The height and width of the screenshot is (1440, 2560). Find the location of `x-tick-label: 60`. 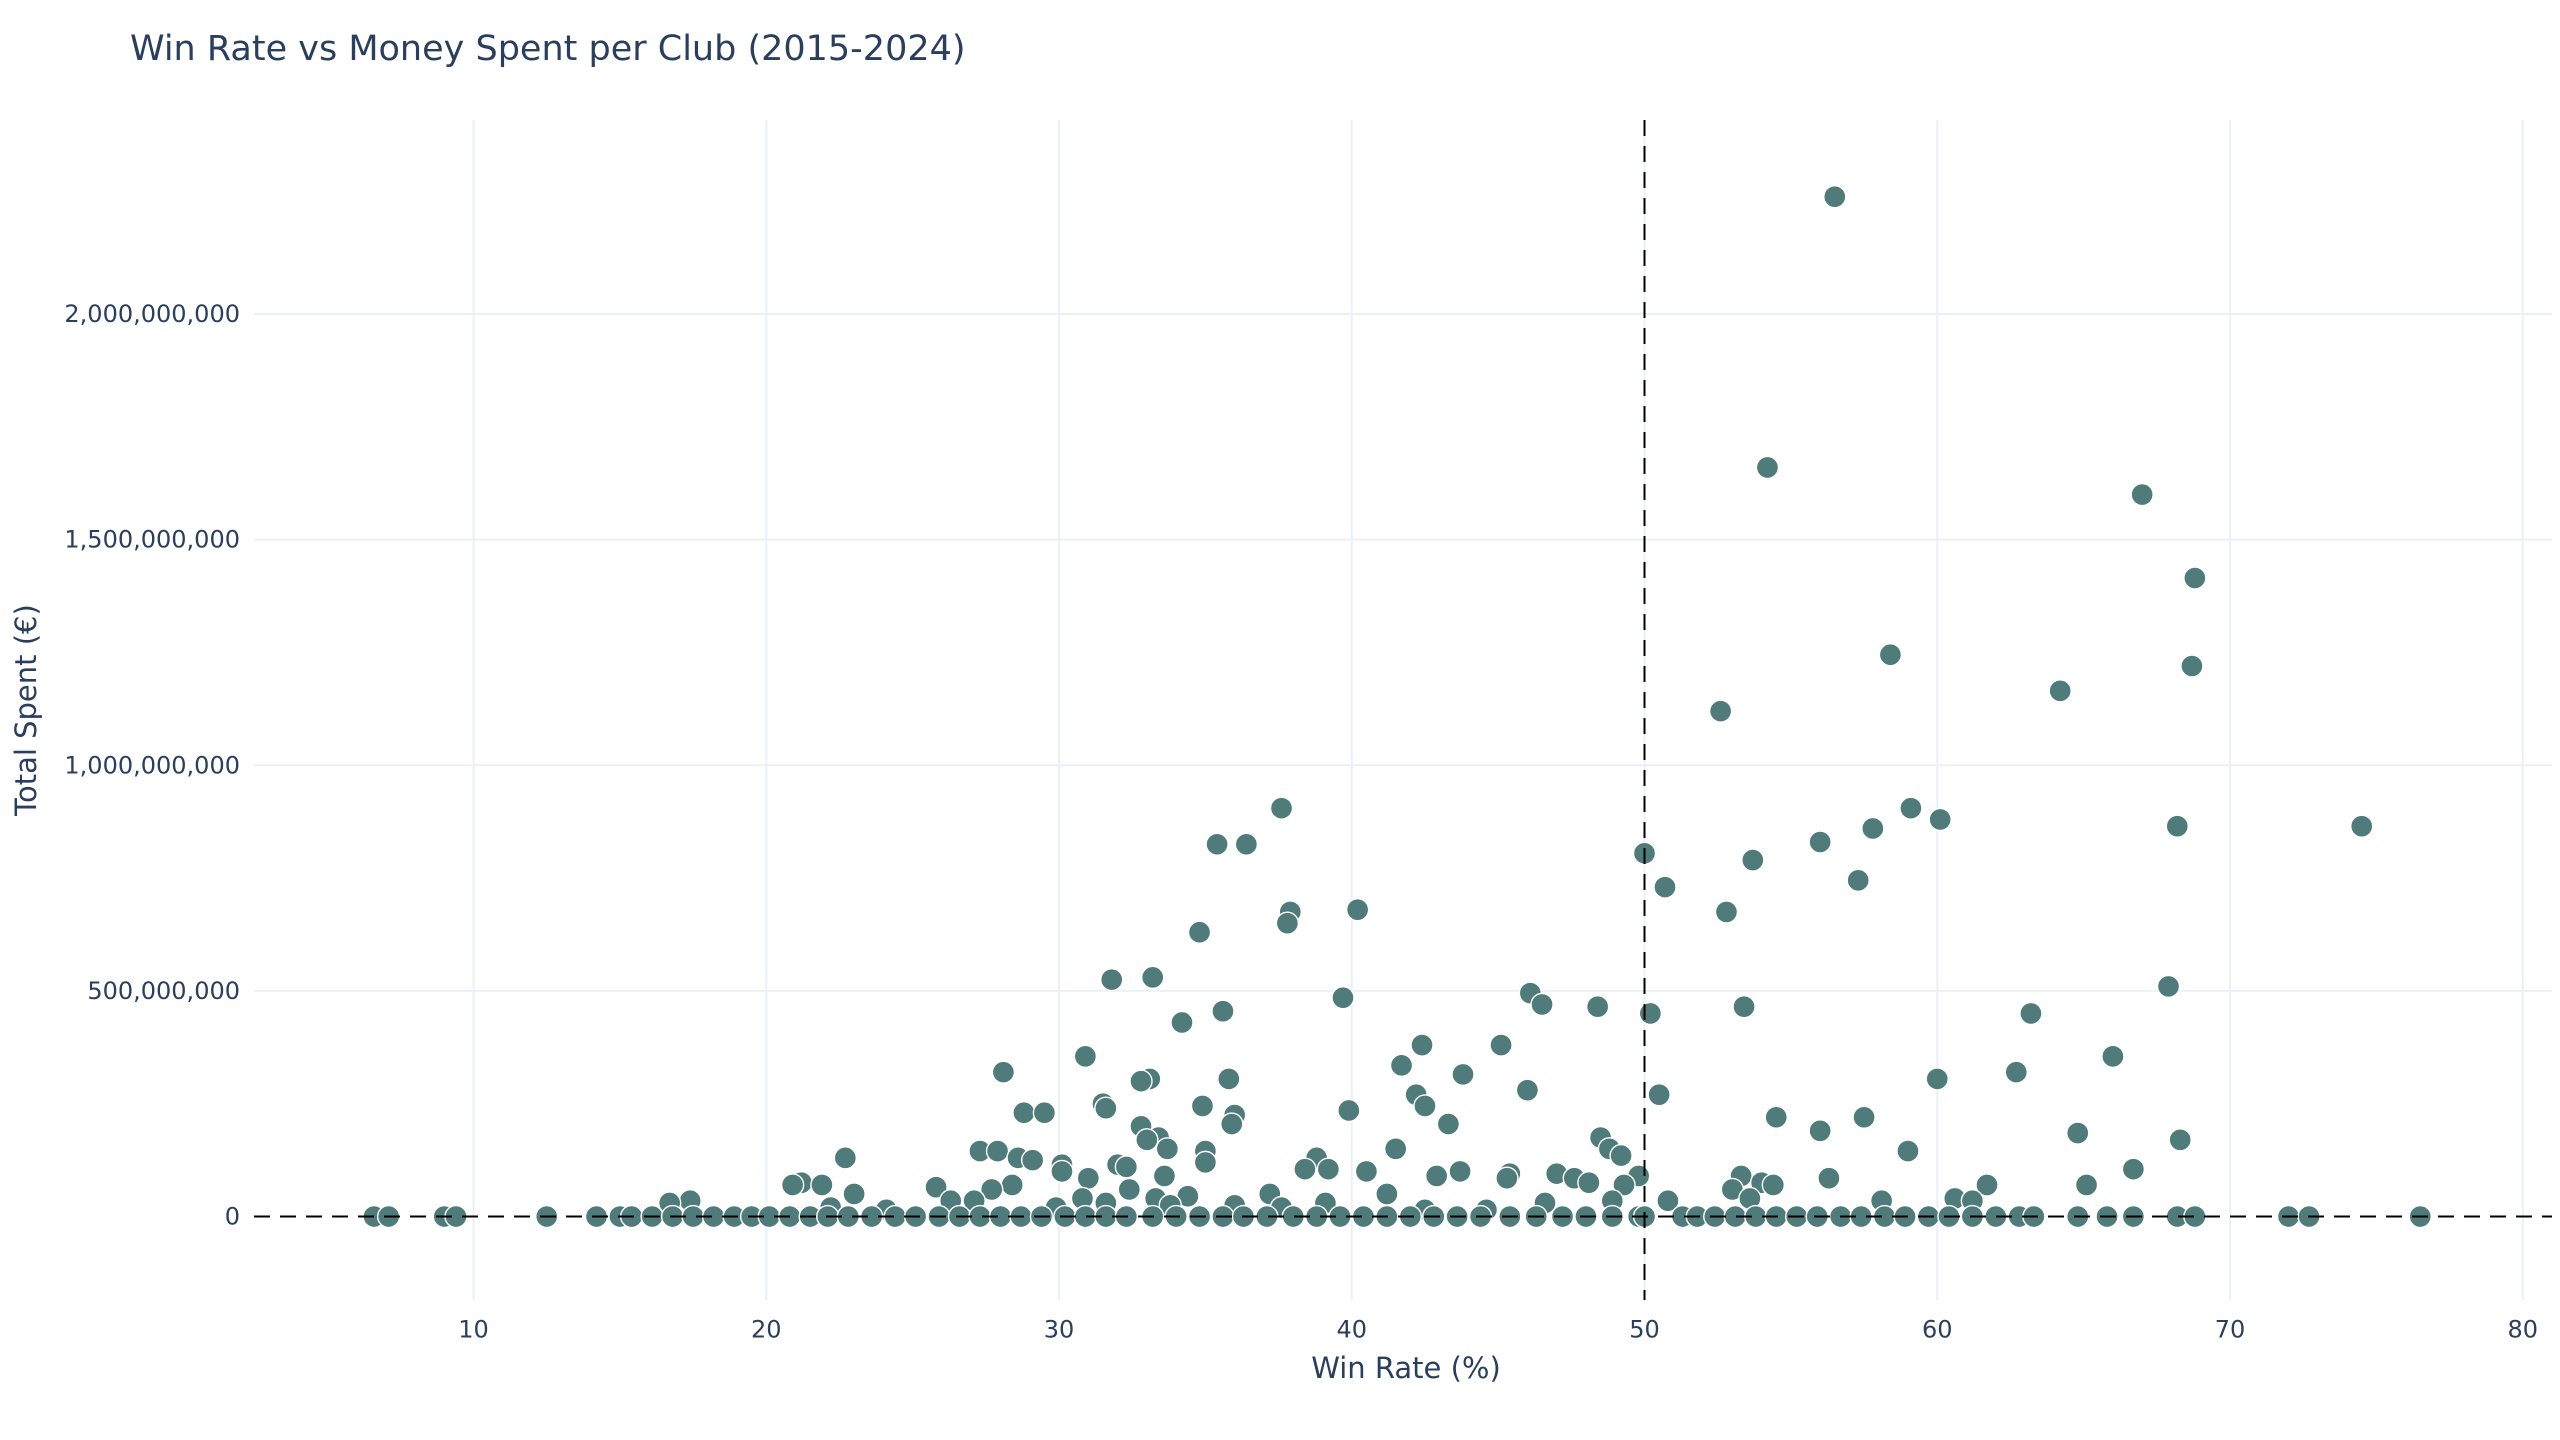

x-tick-label: 60 is located at coordinates (1937, 1330).